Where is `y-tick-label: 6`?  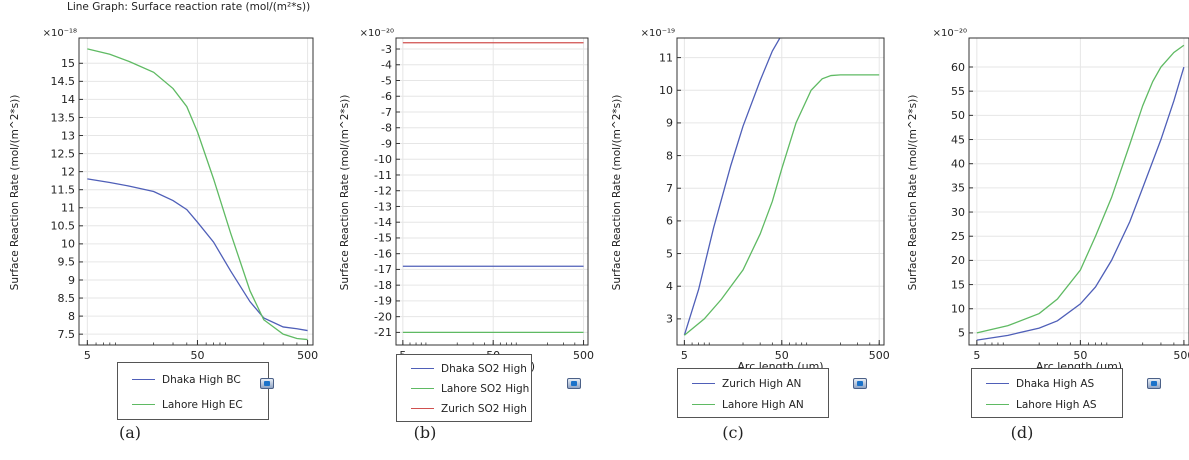 y-tick-label: 6 is located at coordinates (669, 221).